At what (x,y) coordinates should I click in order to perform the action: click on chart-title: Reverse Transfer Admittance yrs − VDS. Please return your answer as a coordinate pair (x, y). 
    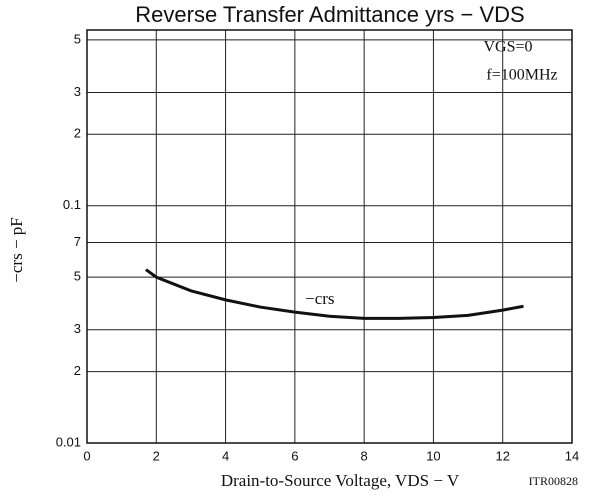
    Looking at the image, I should click on (329, 14).